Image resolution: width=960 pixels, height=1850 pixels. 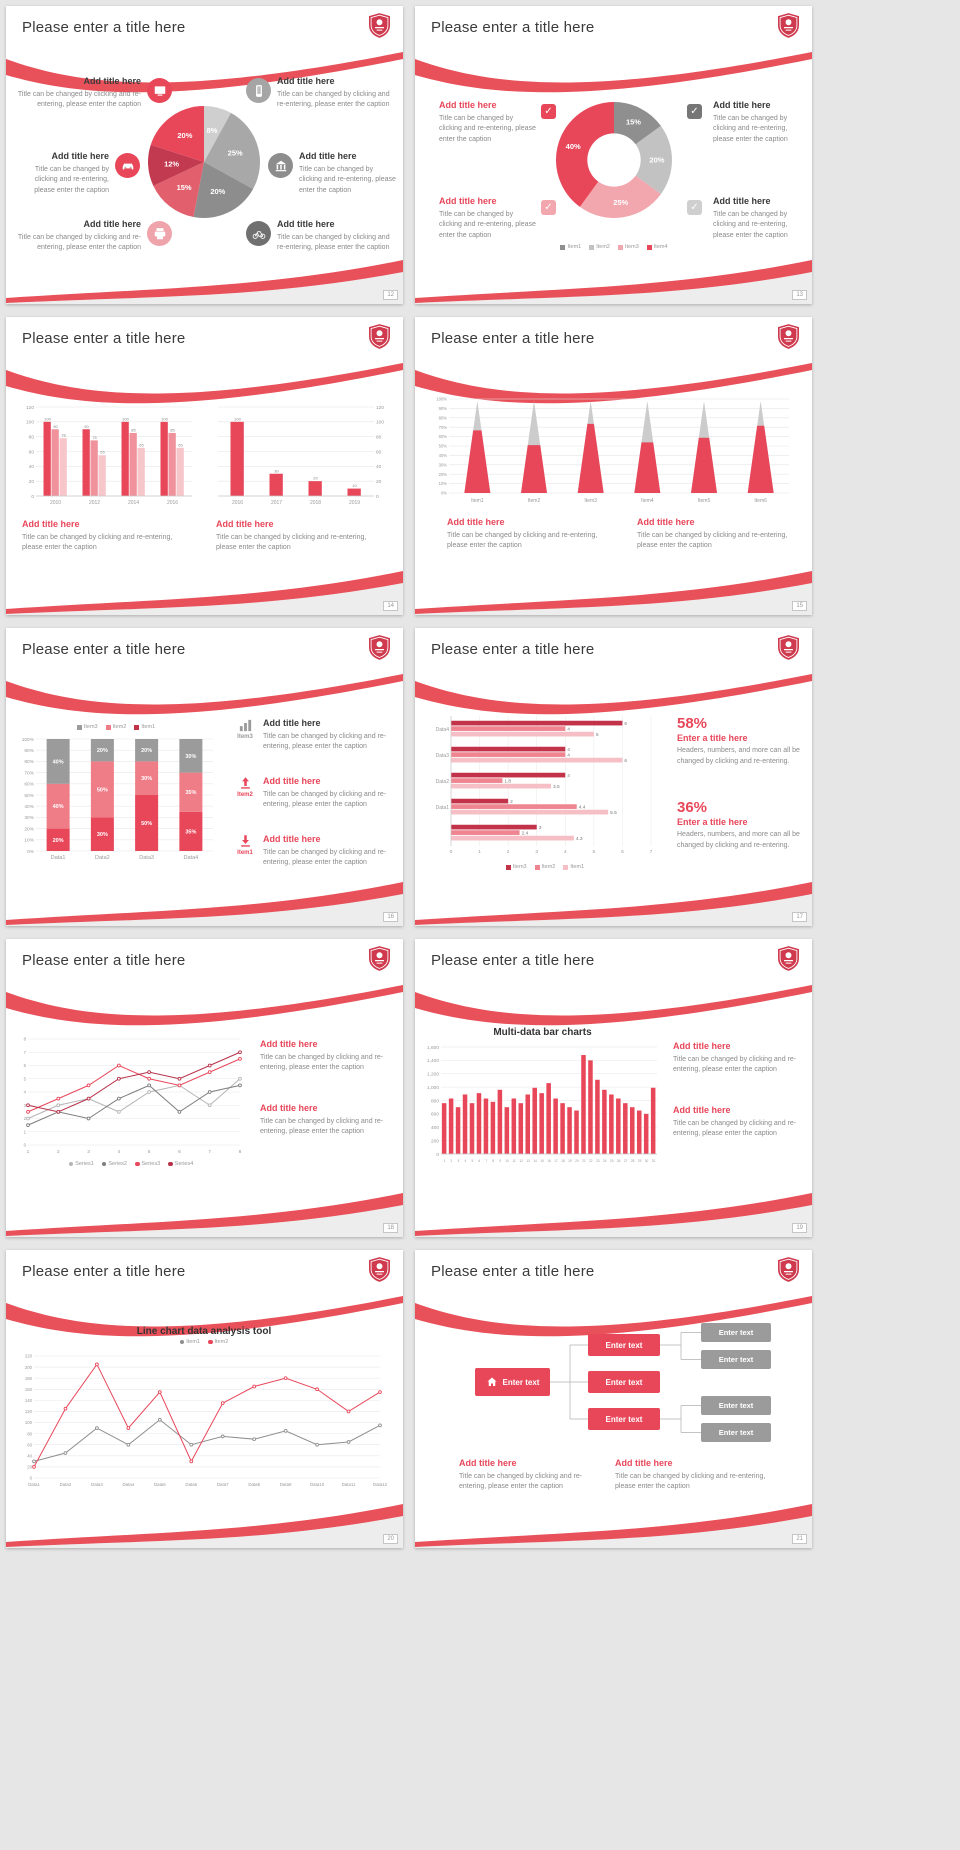 I want to click on svg-text: 10%, so click(x=29, y=841).